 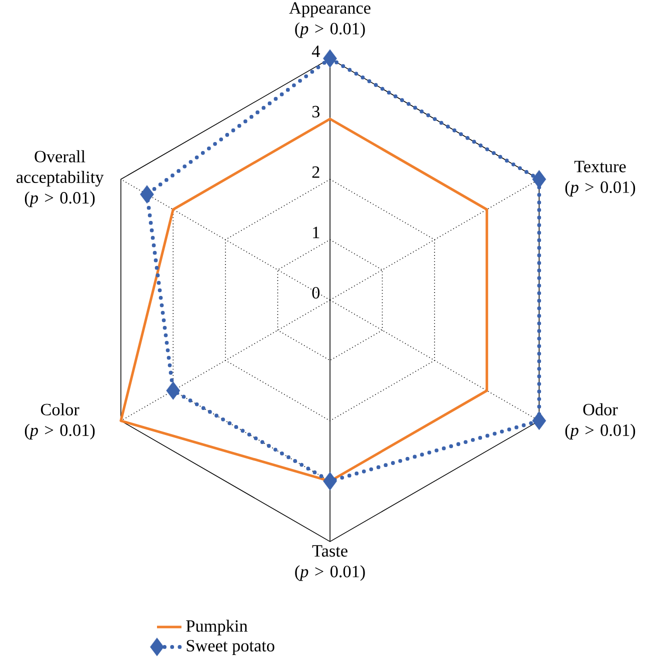 What do you see at coordinates (230, 648) in the screenshot?
I see `legend-label: Sweet potato` at bounding box center [230, 648].